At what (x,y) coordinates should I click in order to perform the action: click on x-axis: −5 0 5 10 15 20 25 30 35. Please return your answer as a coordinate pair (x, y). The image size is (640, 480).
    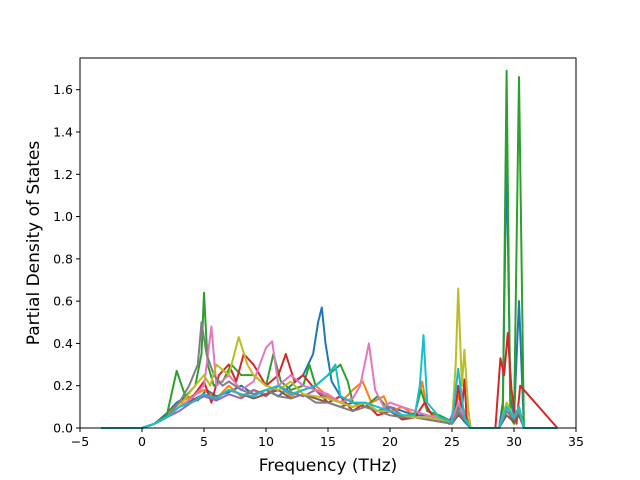
    Looking at the image, I should click on (327, 438).